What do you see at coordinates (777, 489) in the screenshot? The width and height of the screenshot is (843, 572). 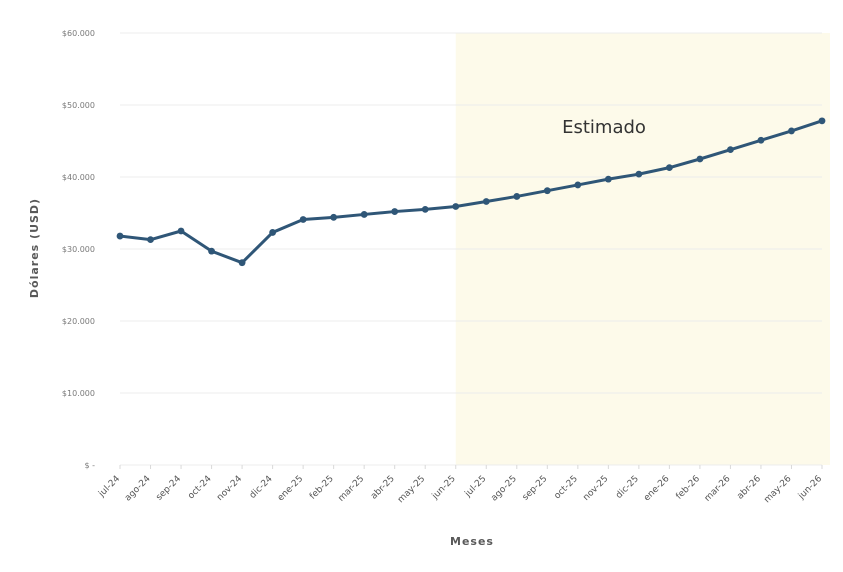 I see `x-tick-label: may-26` at bounding box center [777, 489].